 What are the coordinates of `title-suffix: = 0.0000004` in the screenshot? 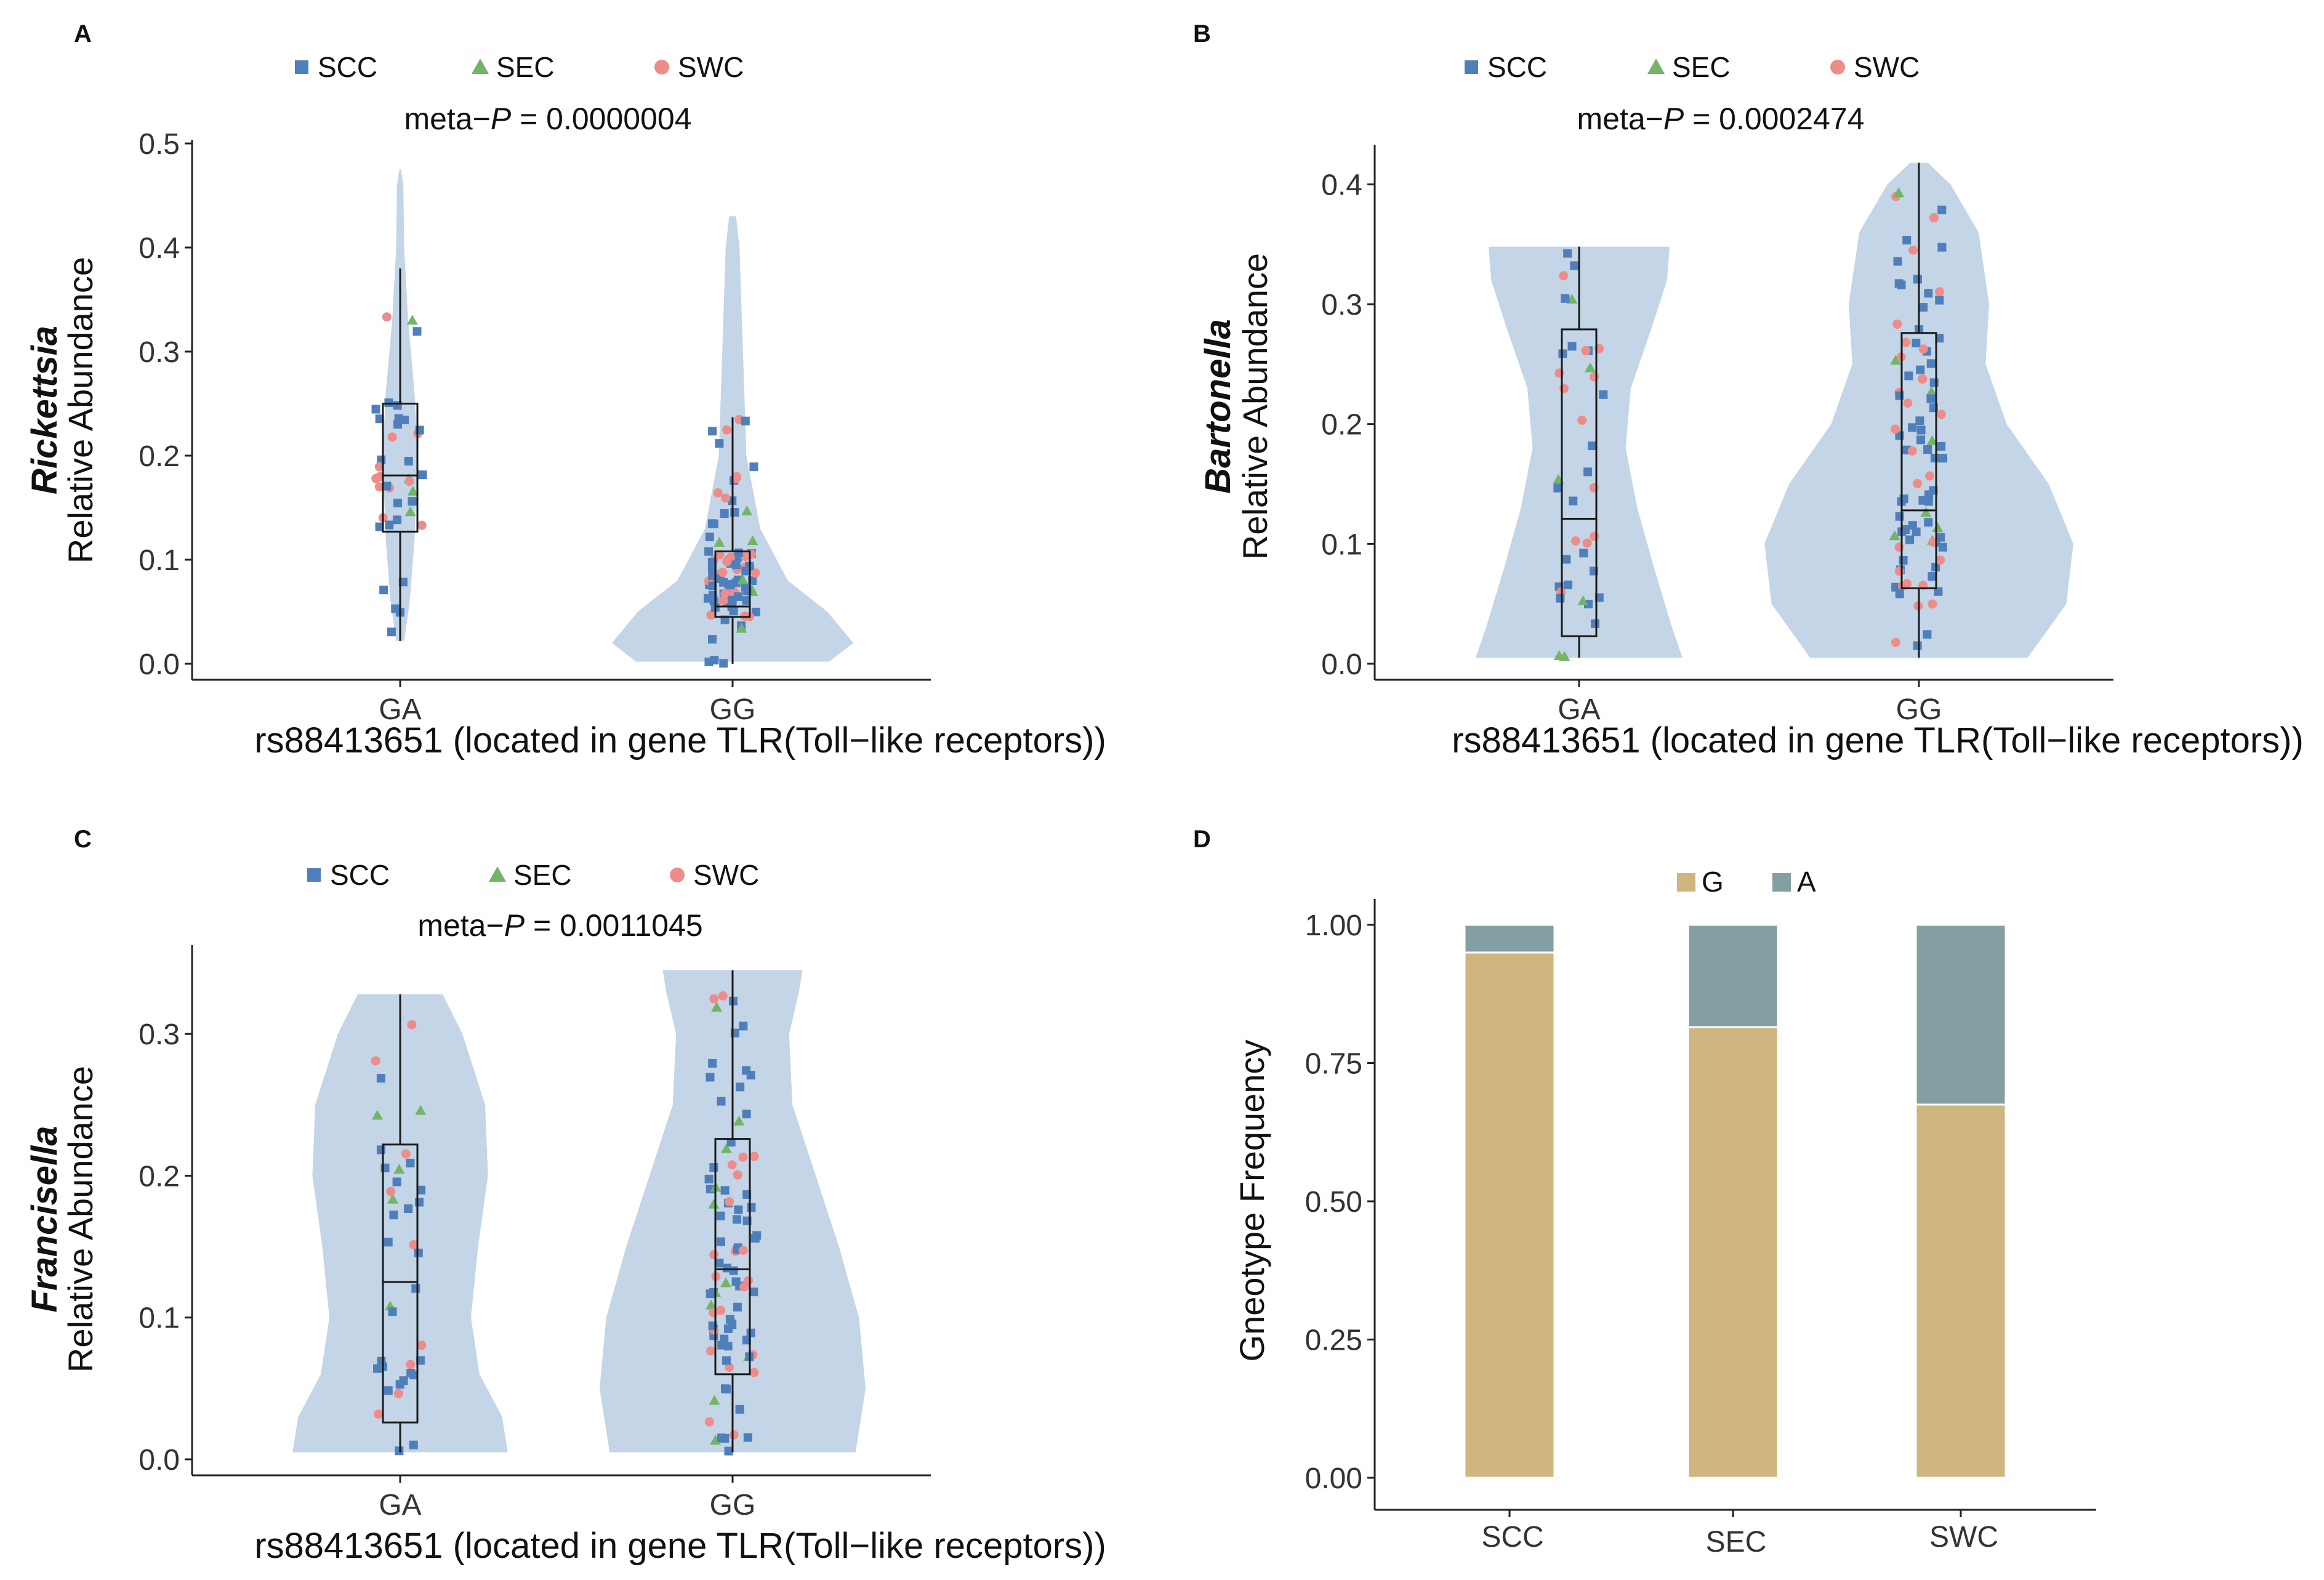 It's located at (601, 119).